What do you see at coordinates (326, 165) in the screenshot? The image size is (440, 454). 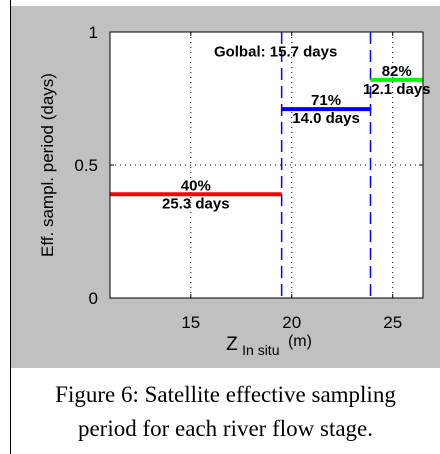 I see `threshold-lines` at bounding box center [326, 165].